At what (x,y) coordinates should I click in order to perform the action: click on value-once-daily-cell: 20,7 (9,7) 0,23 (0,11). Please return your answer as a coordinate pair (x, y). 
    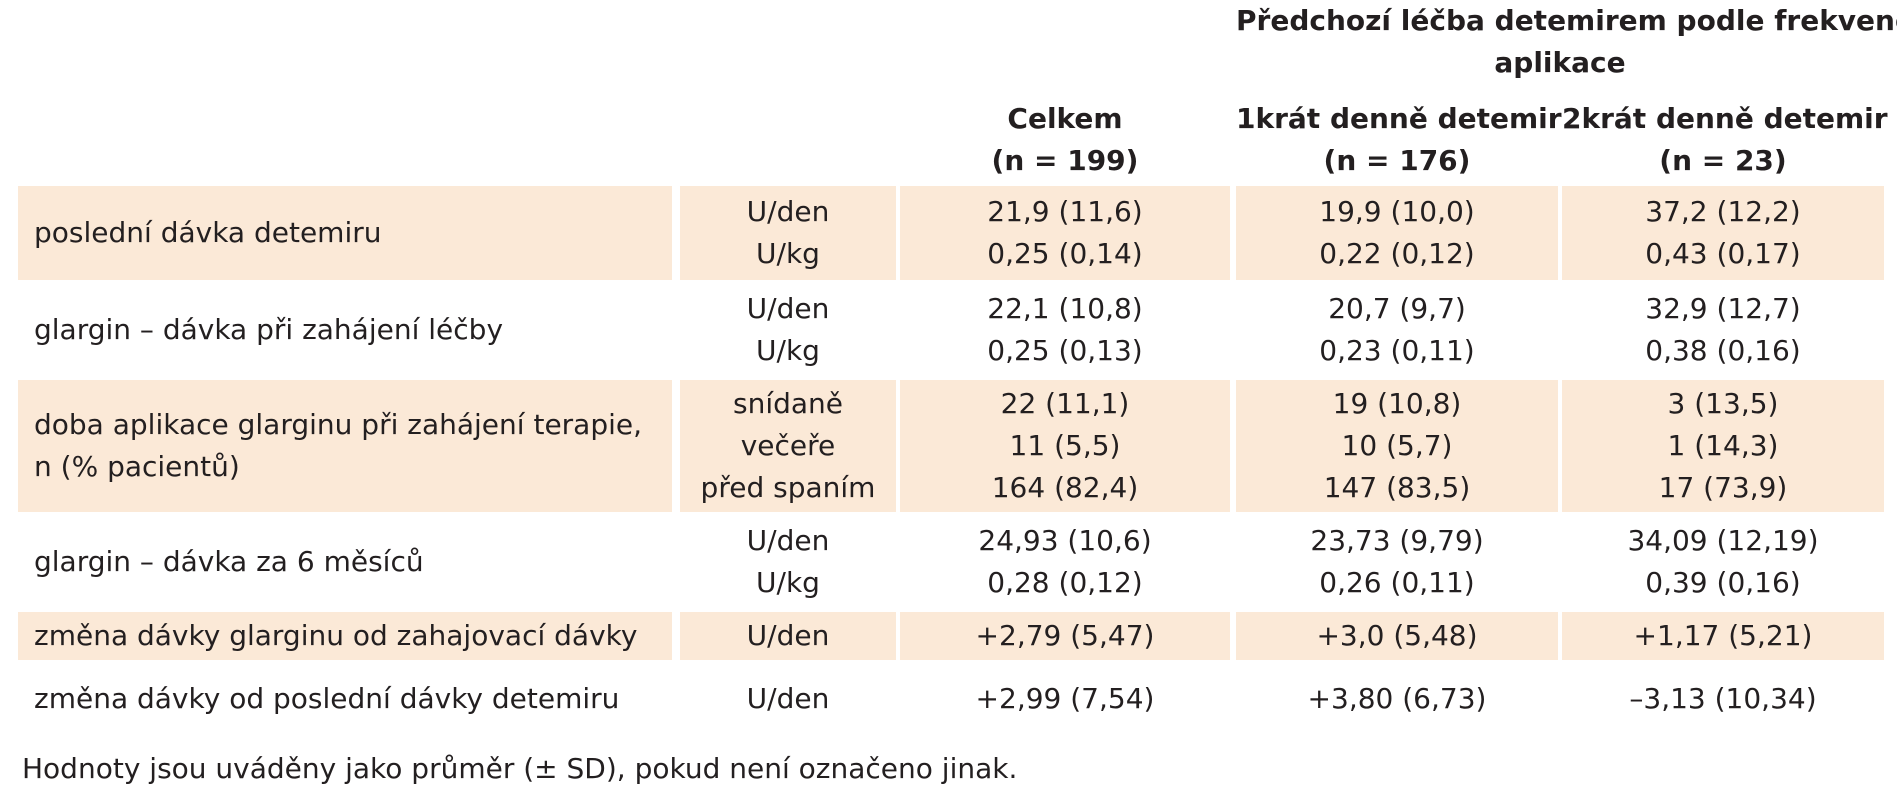
    Looking at the image, I should click on (1397, 330).